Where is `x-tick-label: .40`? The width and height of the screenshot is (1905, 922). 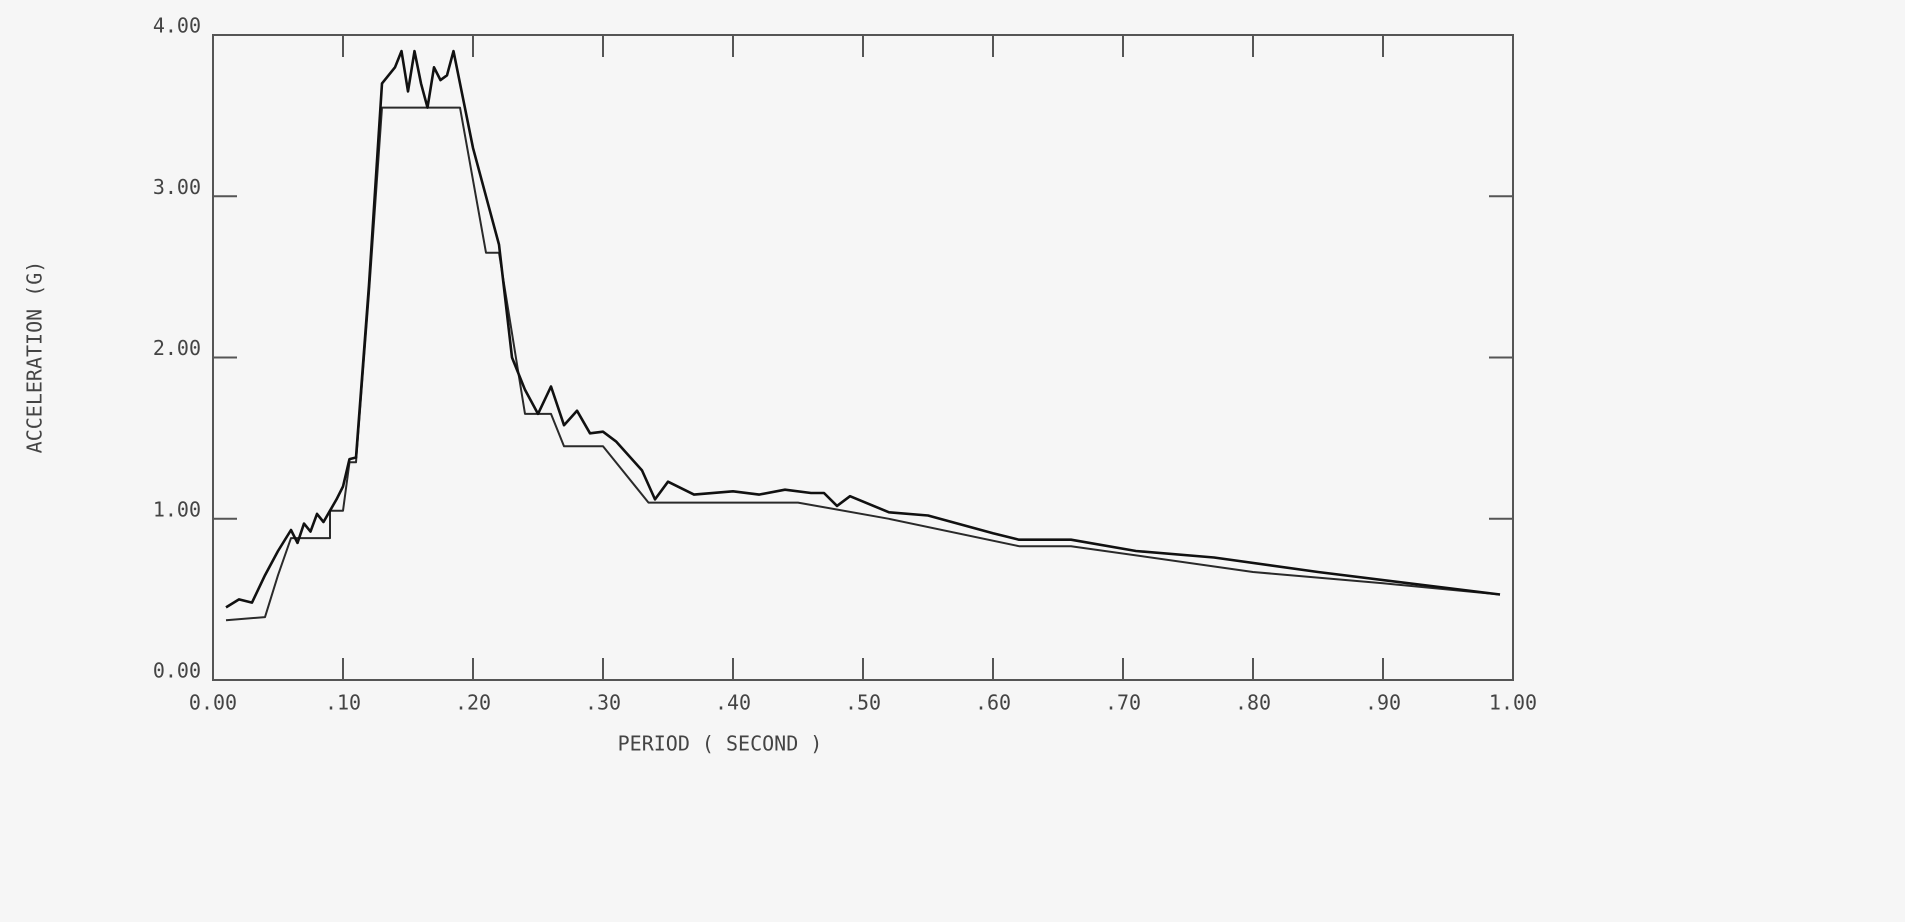
x-tick-label: .40 is located at coordinates (733, 703).